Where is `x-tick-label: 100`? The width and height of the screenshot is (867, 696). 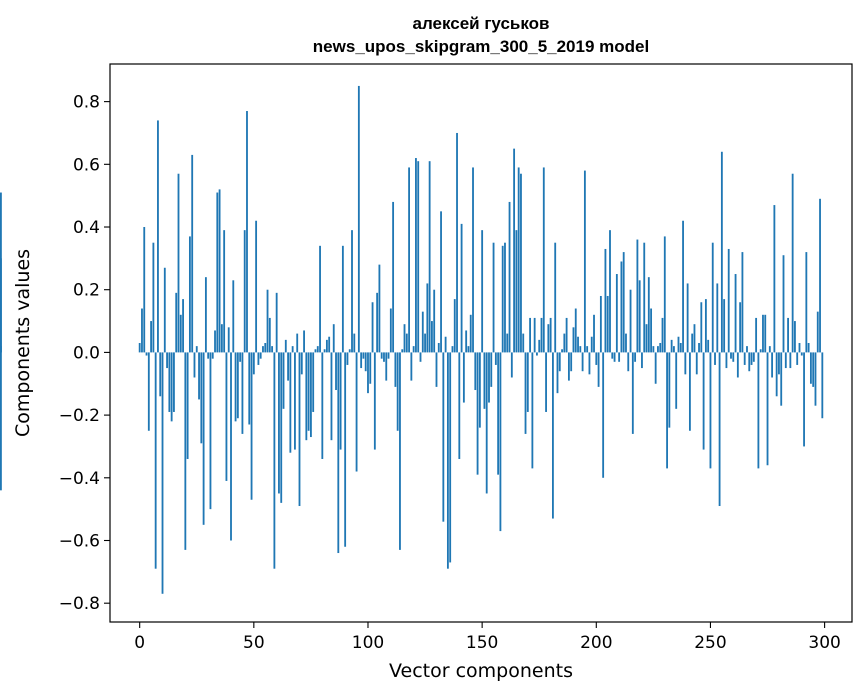 x-tick-label: 100 is located at coordinates (368, 643).